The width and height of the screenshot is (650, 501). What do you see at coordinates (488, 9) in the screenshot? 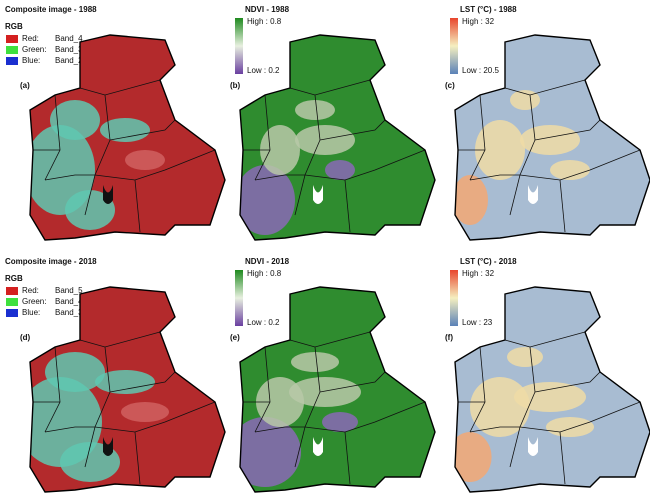
I see `panel-title: LST (°C) - 1988` at bounding box center [488, 9].